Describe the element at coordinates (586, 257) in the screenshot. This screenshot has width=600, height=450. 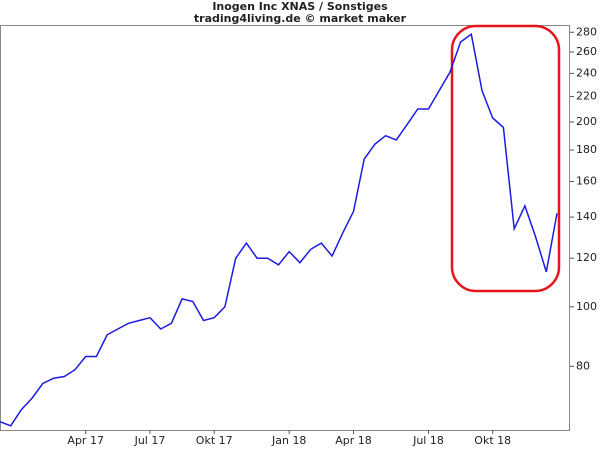
I see `y-tick-label: 120` at that location.